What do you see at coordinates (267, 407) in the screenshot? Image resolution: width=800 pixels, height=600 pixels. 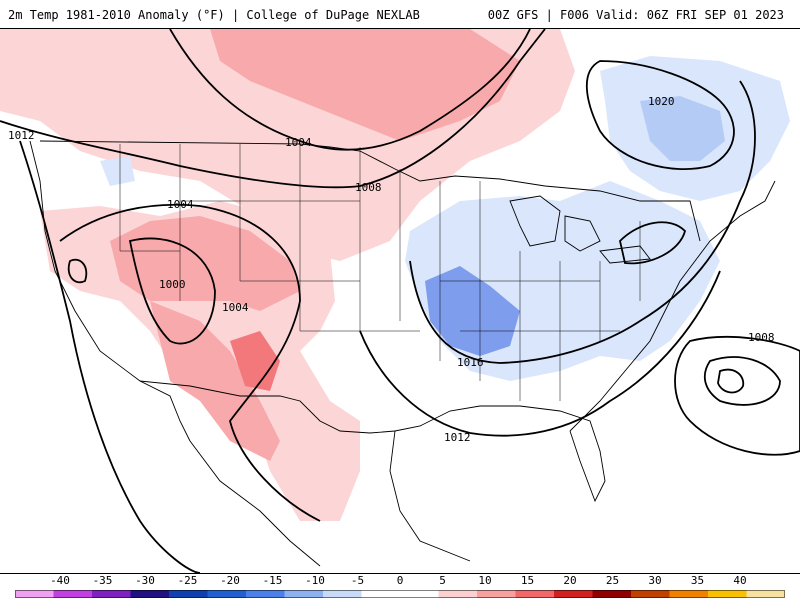 I see `us-mexico-border` at bounding box center [267, 407].